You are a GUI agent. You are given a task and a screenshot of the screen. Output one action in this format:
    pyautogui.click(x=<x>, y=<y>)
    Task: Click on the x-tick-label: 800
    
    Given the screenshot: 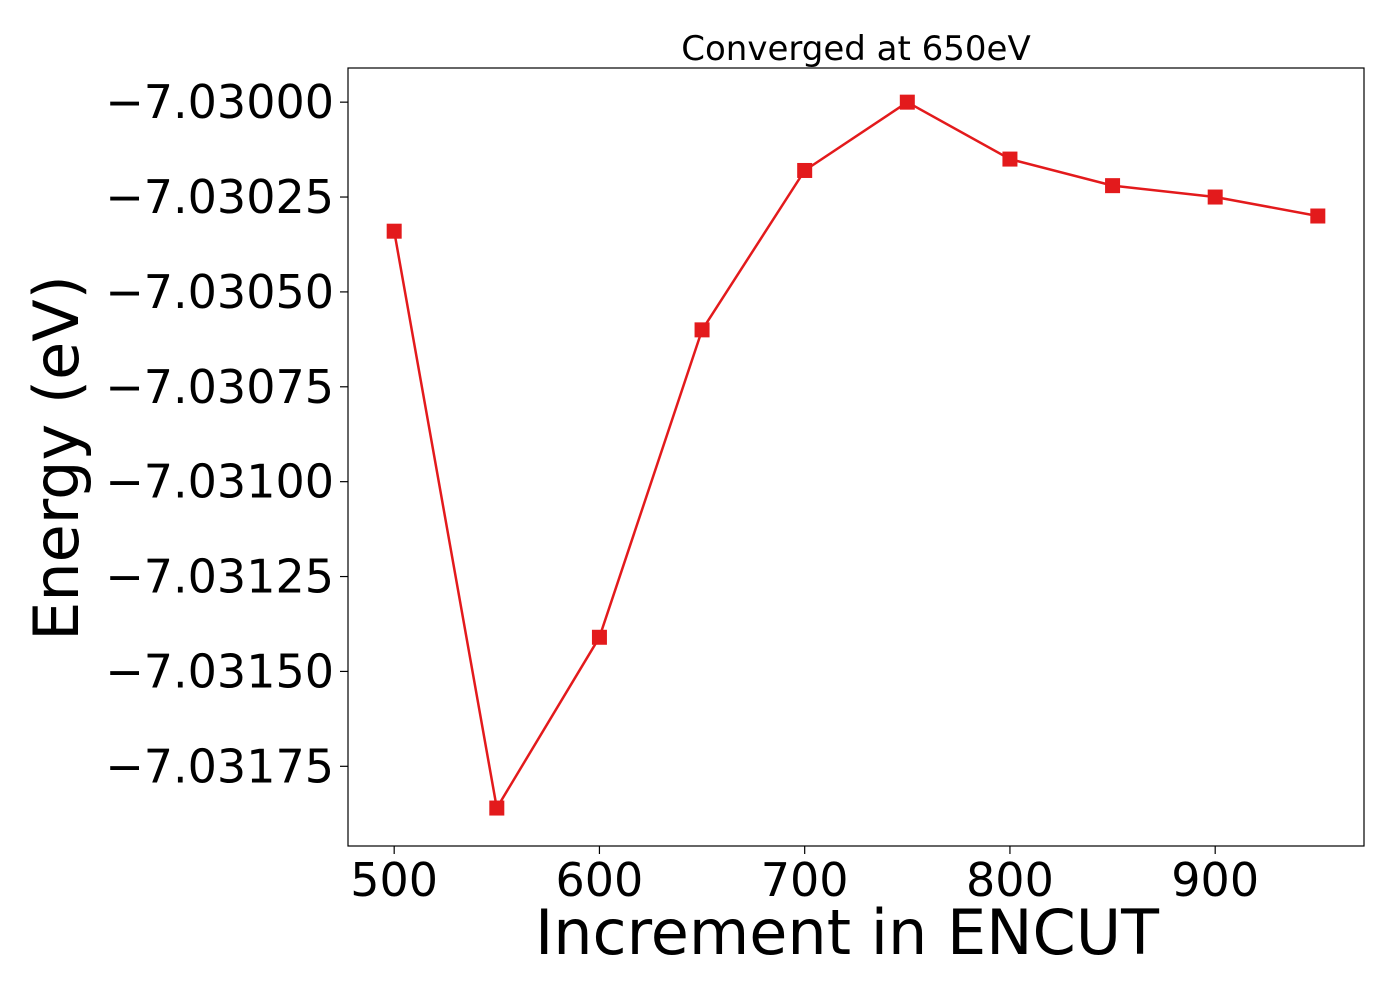 What is the action you would take?
    pyautogui.click(x=1010, y=880)
    